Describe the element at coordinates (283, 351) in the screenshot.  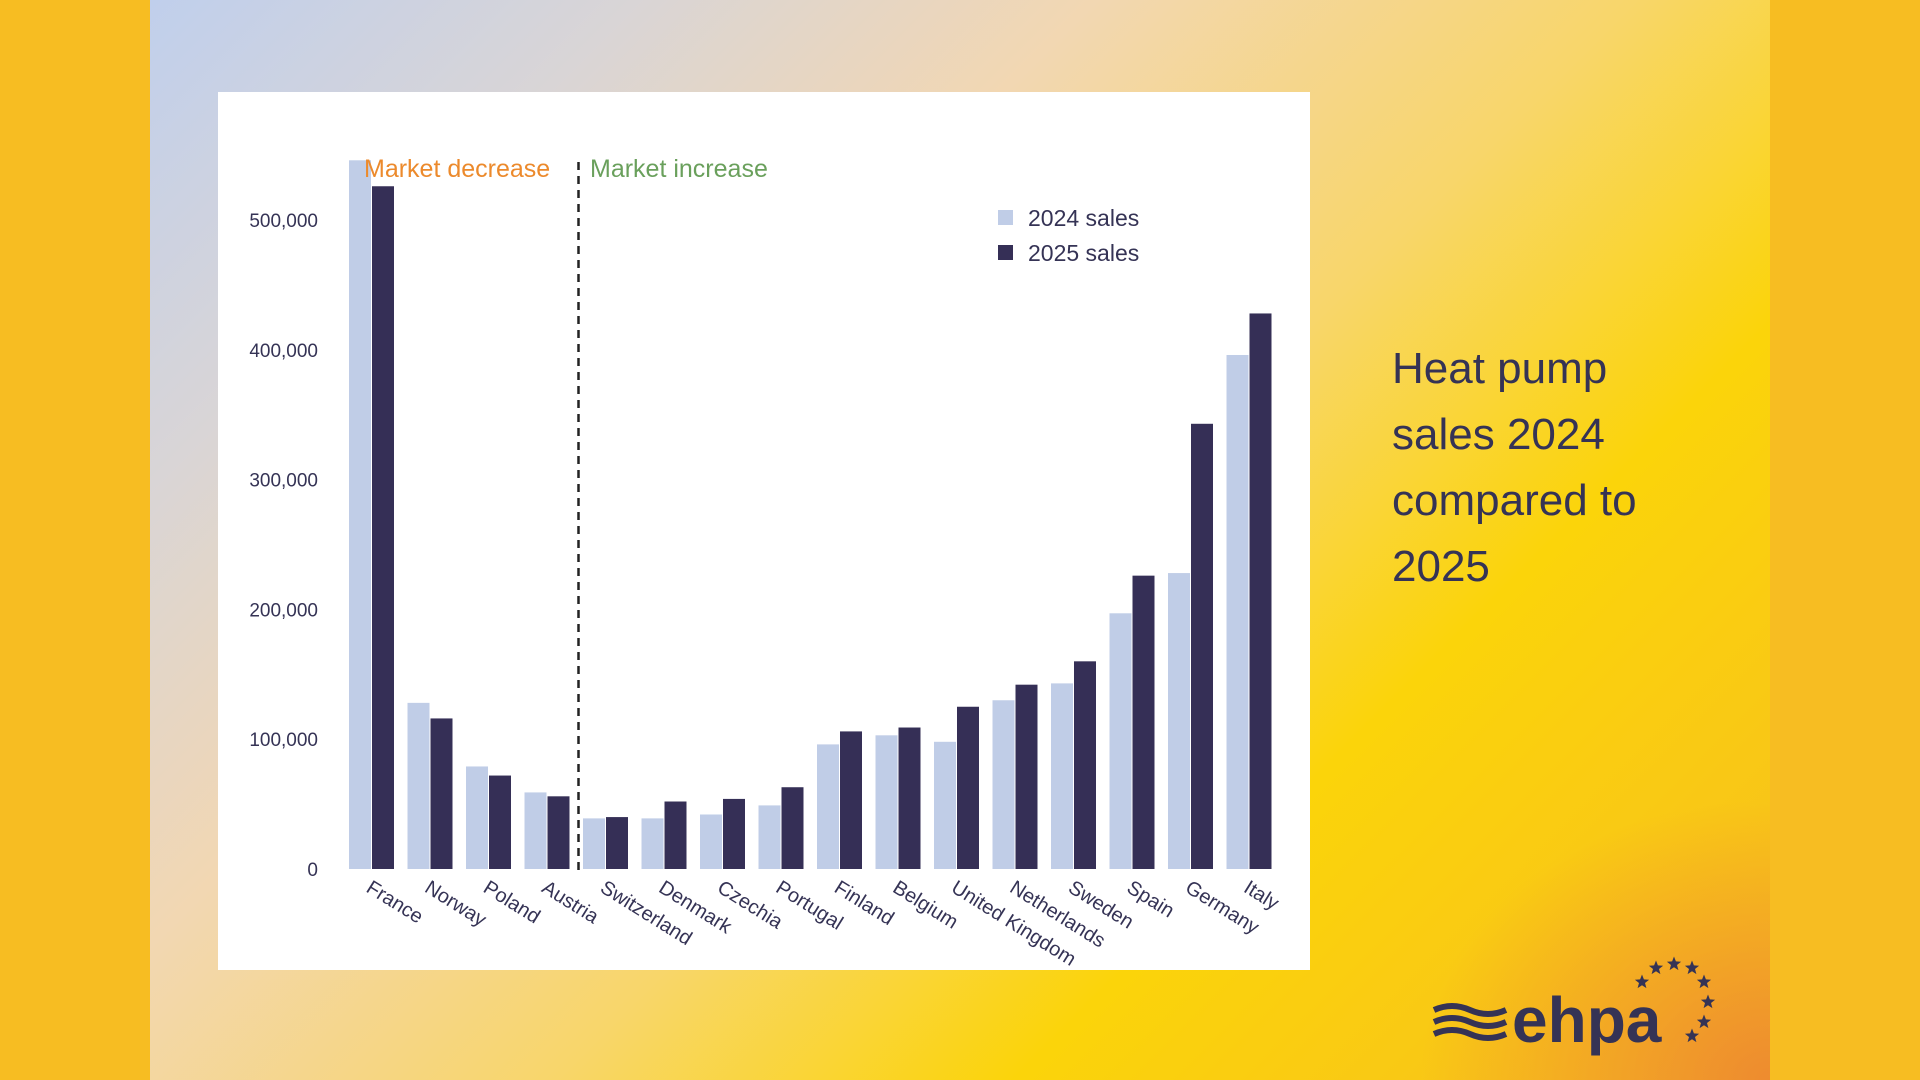
I see `y-tick-label: 400,000` at that location.